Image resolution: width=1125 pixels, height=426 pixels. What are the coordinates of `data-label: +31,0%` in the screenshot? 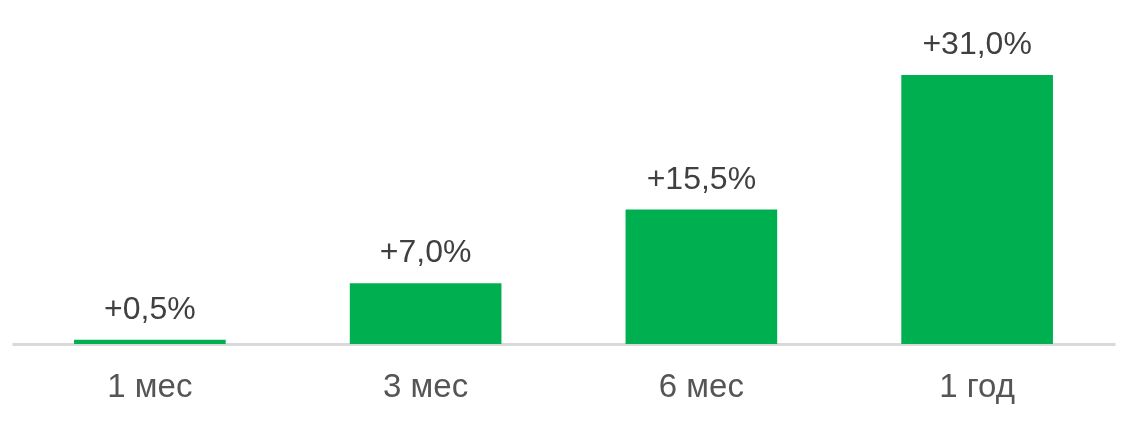 It's located at (977, 43).